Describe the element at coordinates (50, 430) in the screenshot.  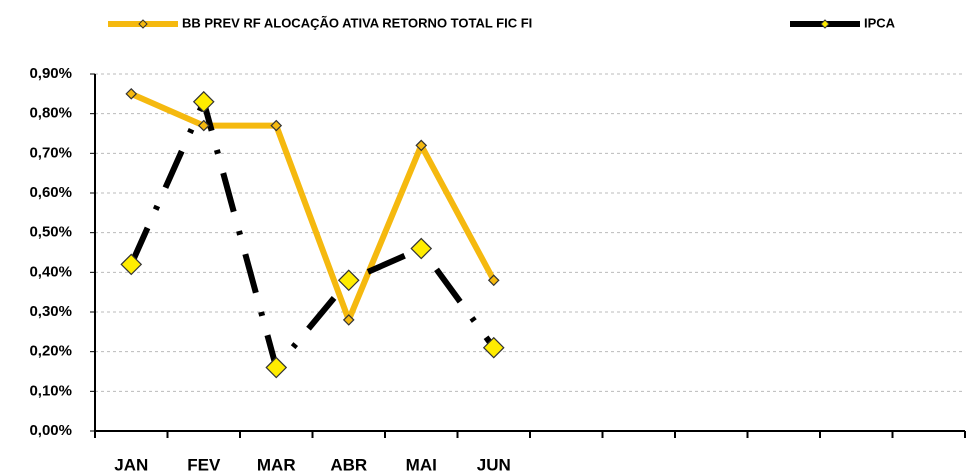
I see `y-tick-label: 0,00%` at that location.